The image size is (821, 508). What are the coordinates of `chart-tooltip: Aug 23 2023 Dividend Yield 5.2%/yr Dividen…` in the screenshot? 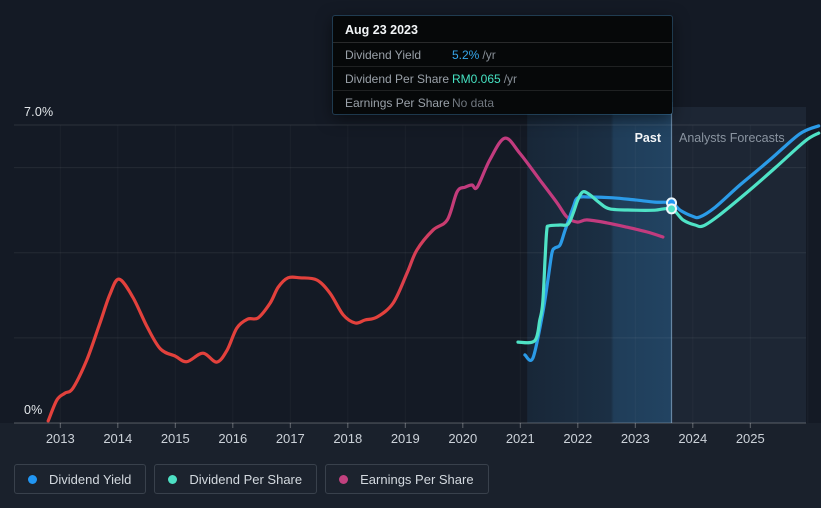 It's located at (502, 65).